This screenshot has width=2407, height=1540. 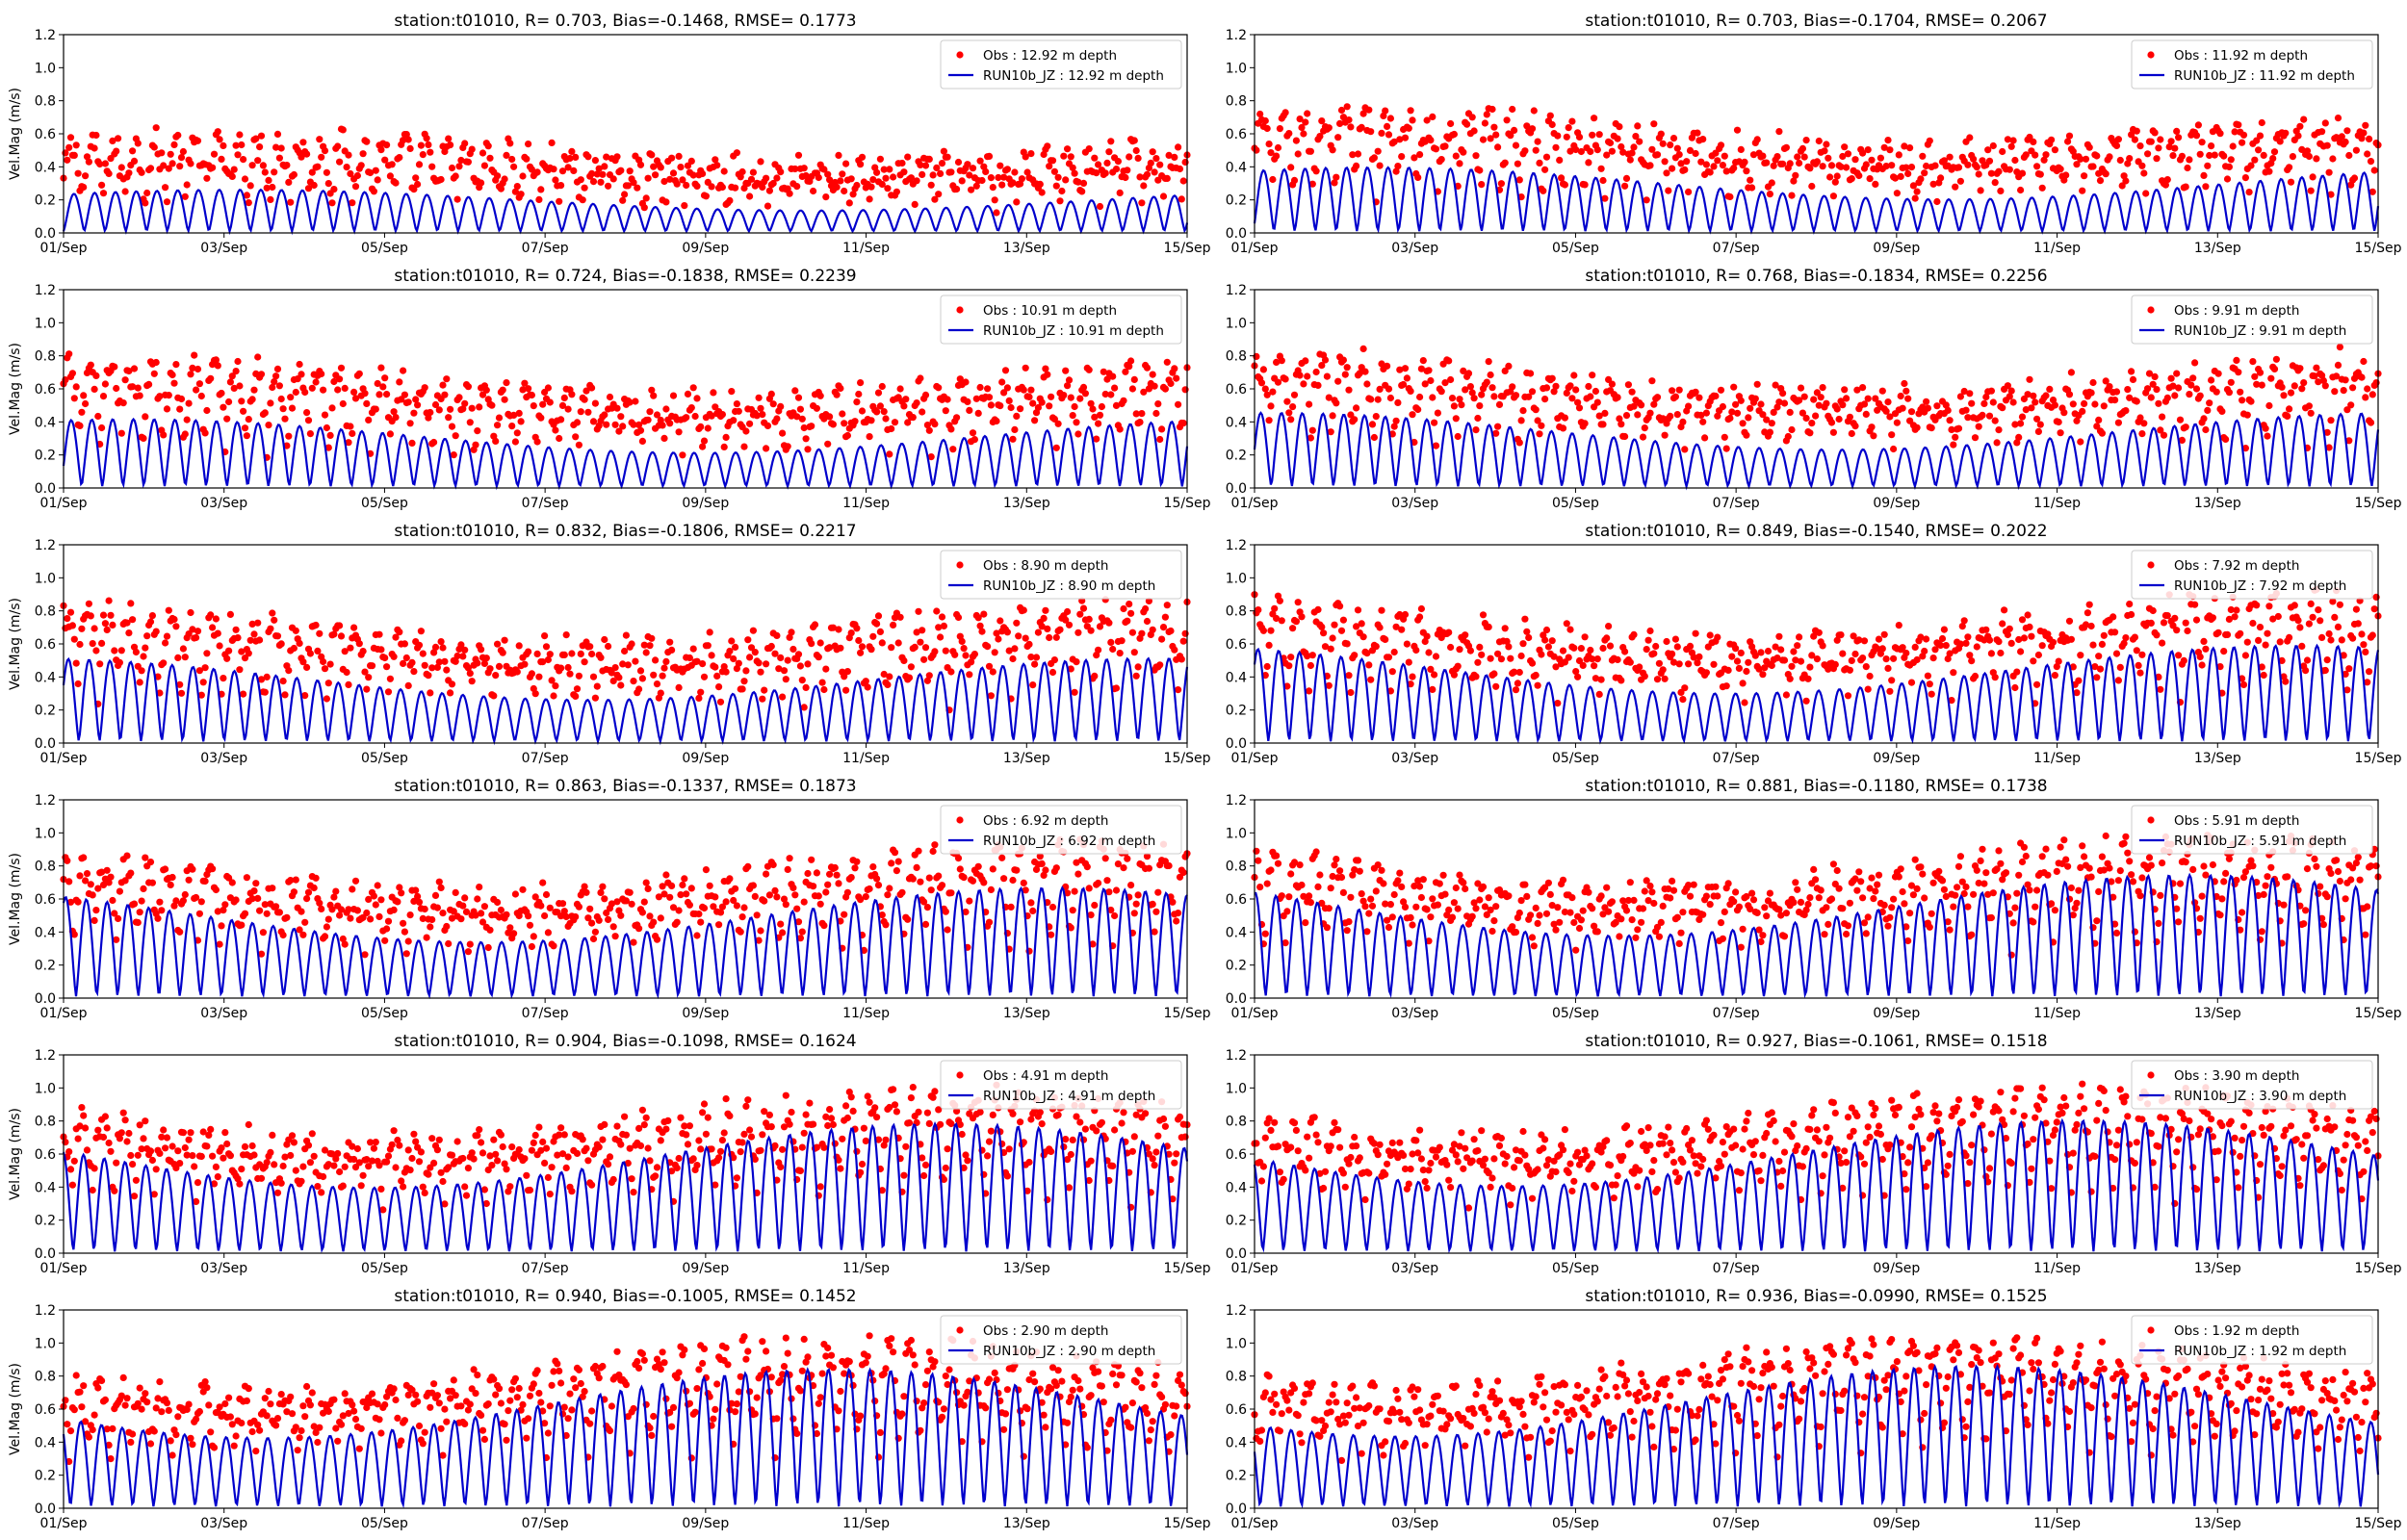 What do you see at coordinates (1896, 248) in the screenshot?
I see `x-tick-label: 09/Sep` at bounding box center [1896, 248].